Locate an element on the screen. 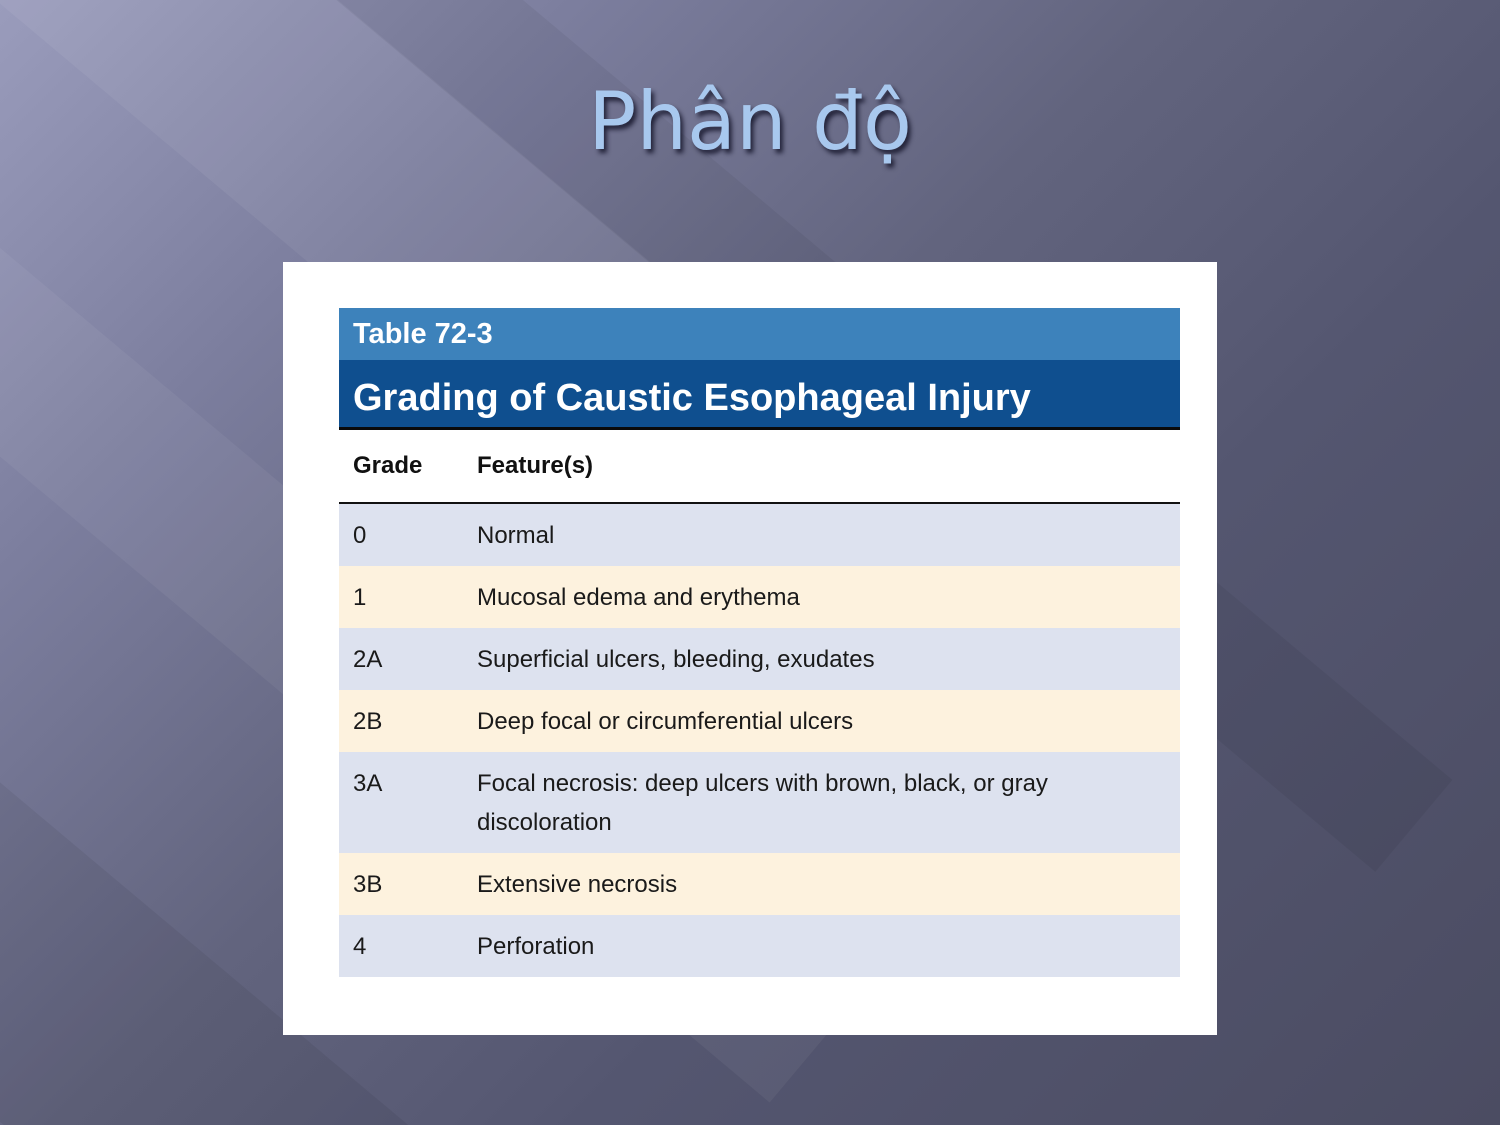 The height and width of the screenshot is (1125, 1500). header-features: Feature(s) is located at coordinates (535, 465).